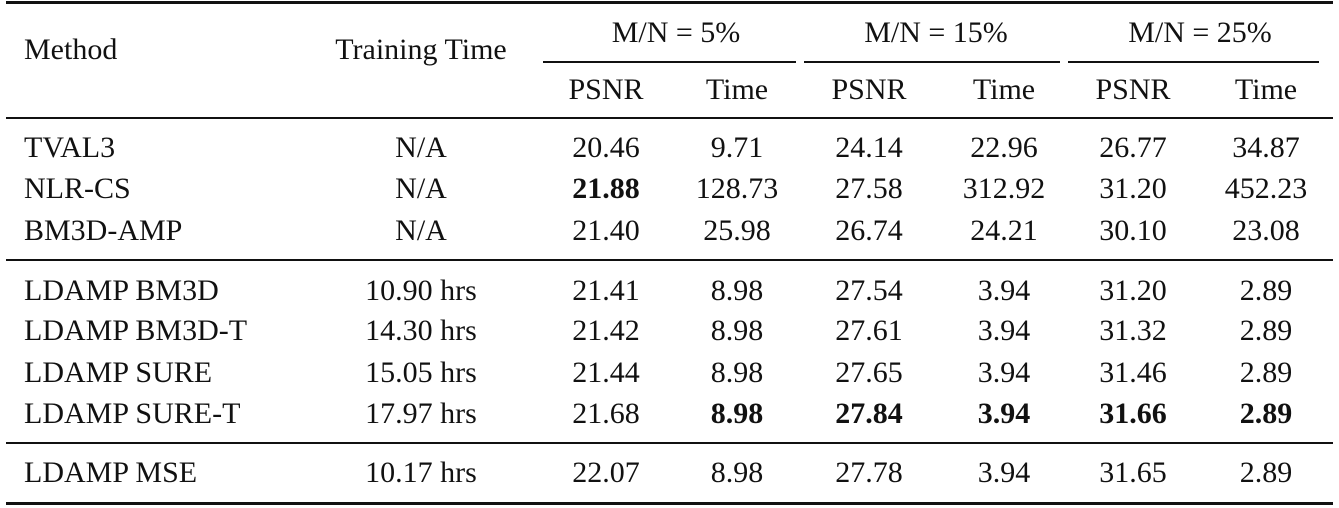 This screenshot has width=1339, height=508. What do you see at coordinates (606, 413) in the screenshot?
I see `value-cell: 21.68` at bounding box center [606, 413].